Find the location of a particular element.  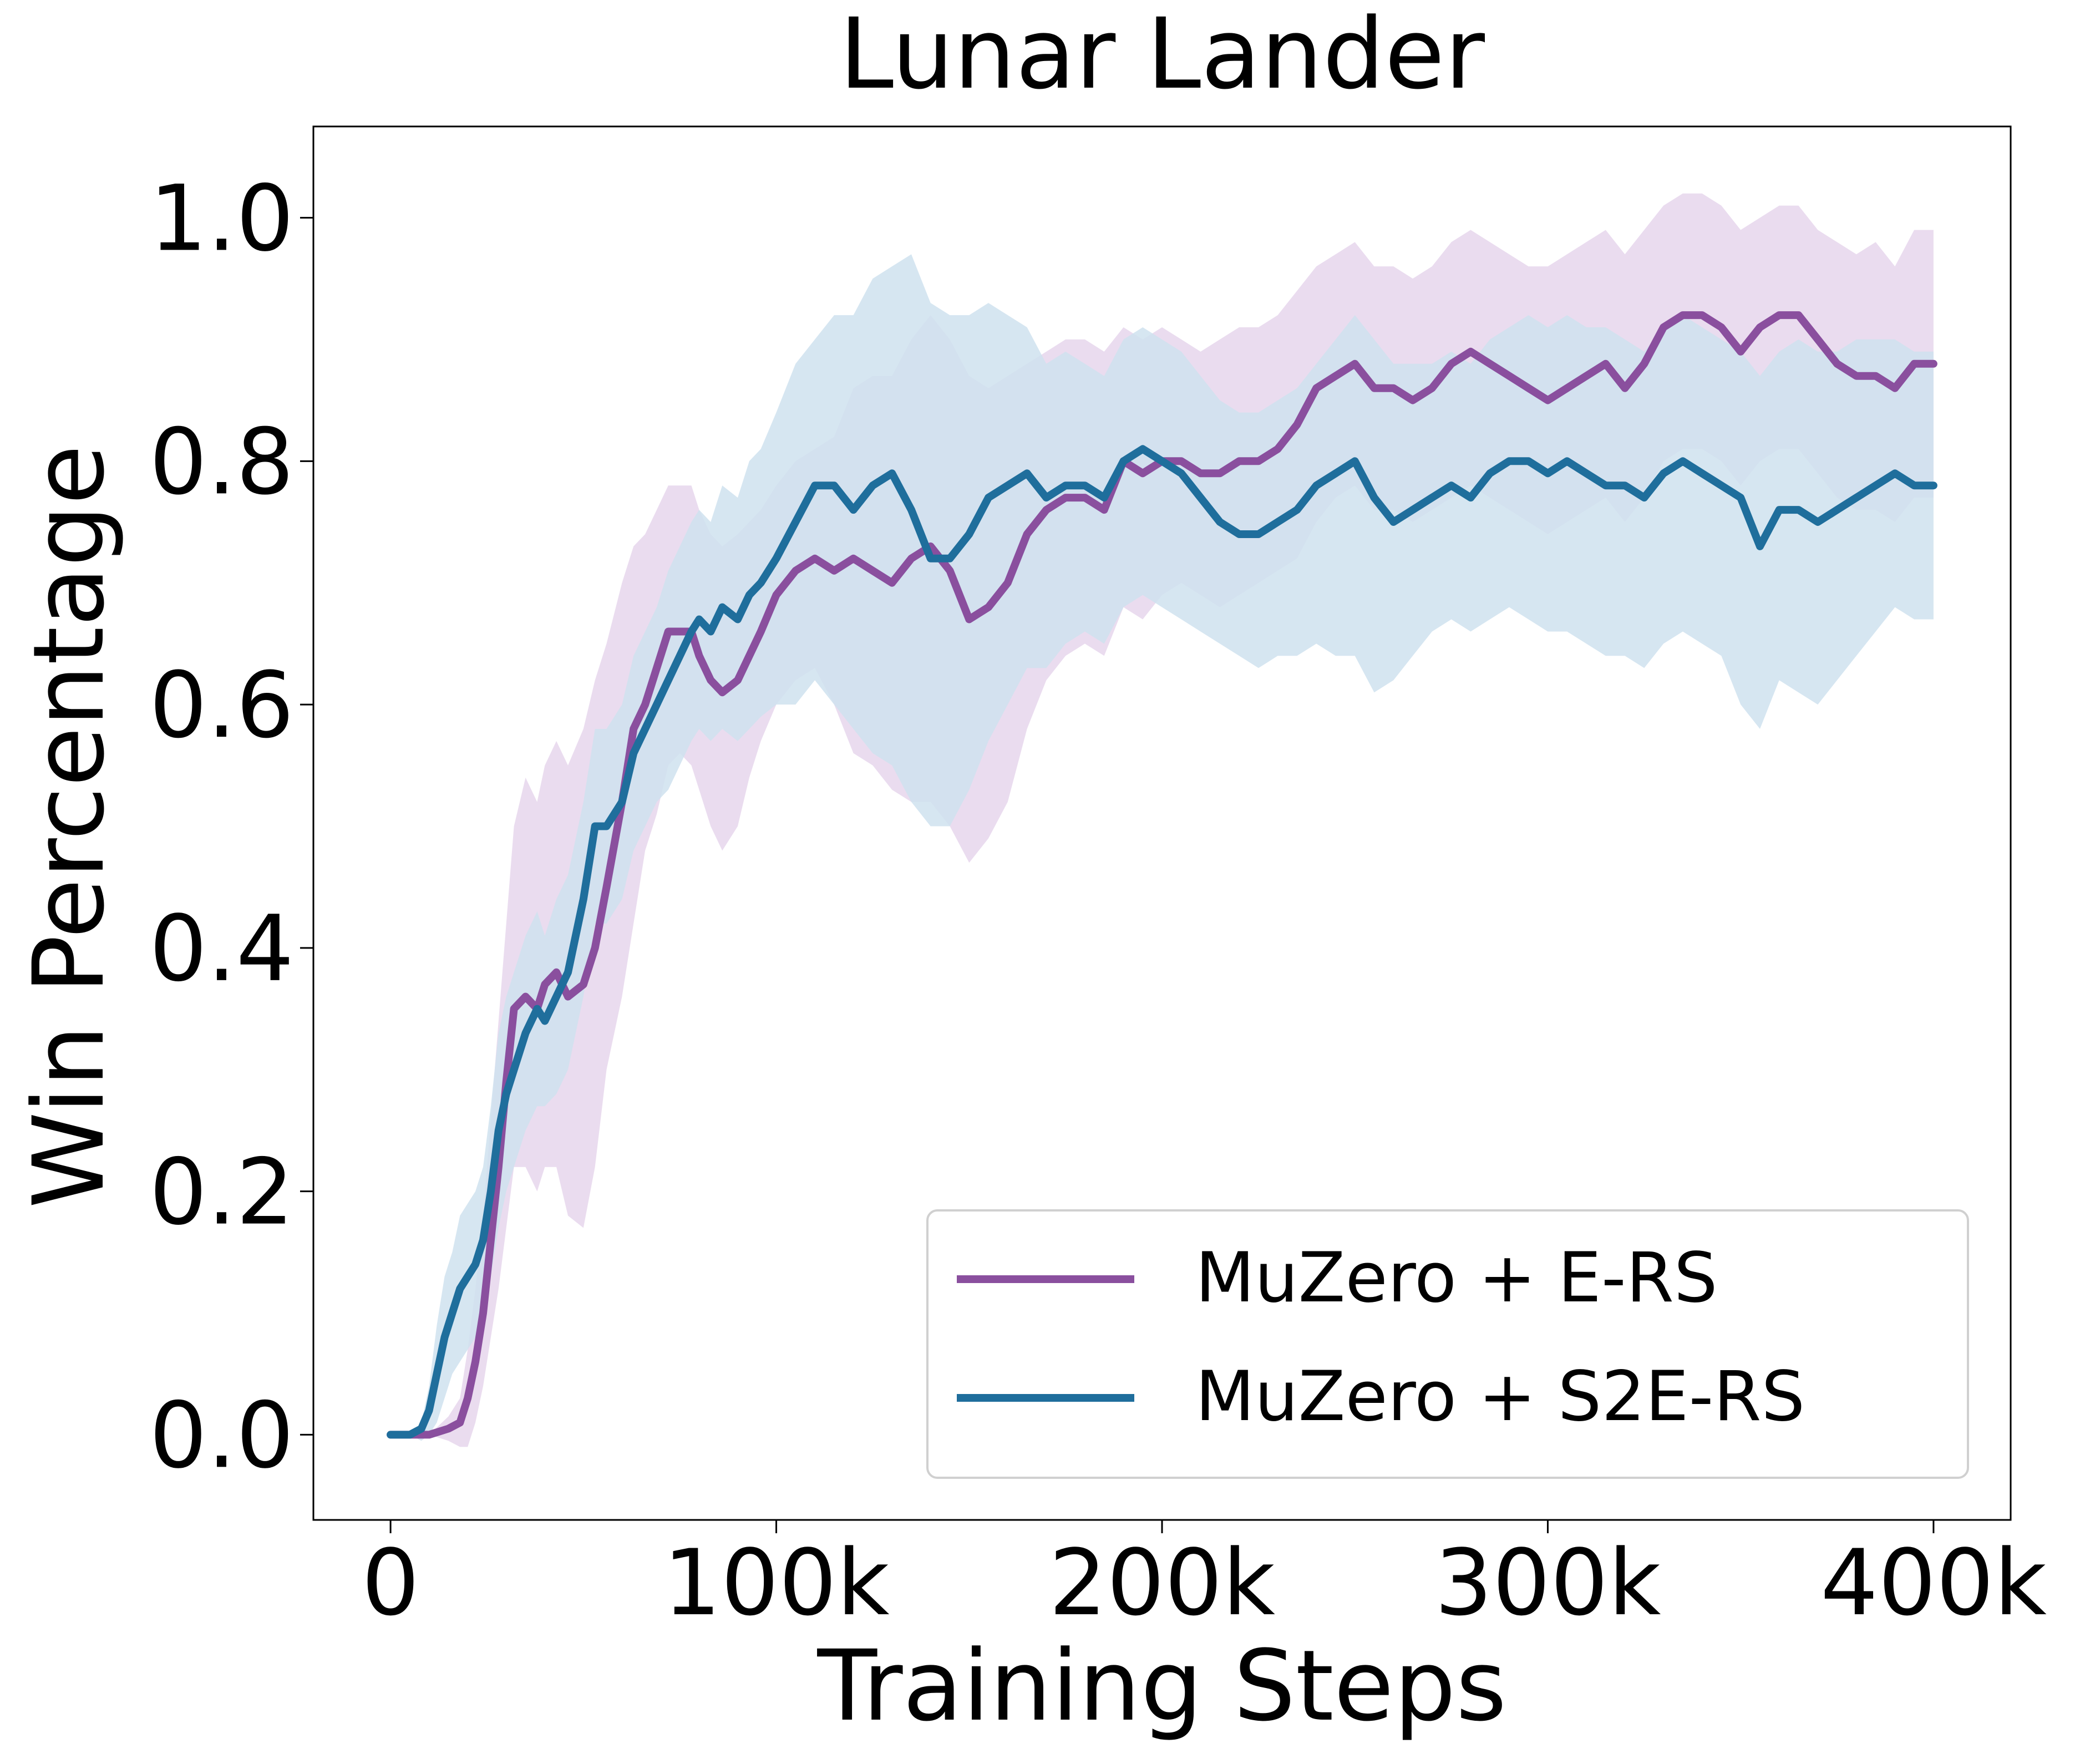

y-tick-label: 0.2 is located at coordinates (221, 1192).